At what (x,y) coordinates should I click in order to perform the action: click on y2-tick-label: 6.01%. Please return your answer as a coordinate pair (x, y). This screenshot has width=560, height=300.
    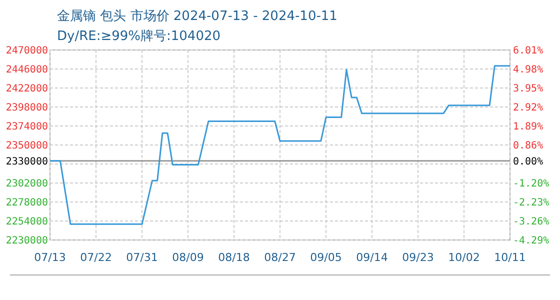
    Looking at the image, I should click on (528, 51).